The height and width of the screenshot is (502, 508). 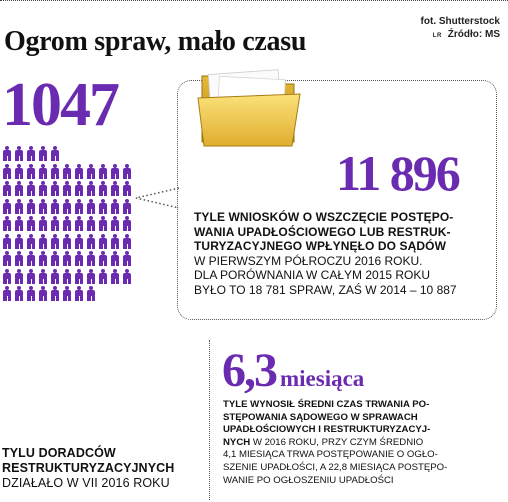 I want to click on duration-text-line-7: WANIE PO OGŁOSZENIU UPADŁOŚCI, so click(x=308, y=480).